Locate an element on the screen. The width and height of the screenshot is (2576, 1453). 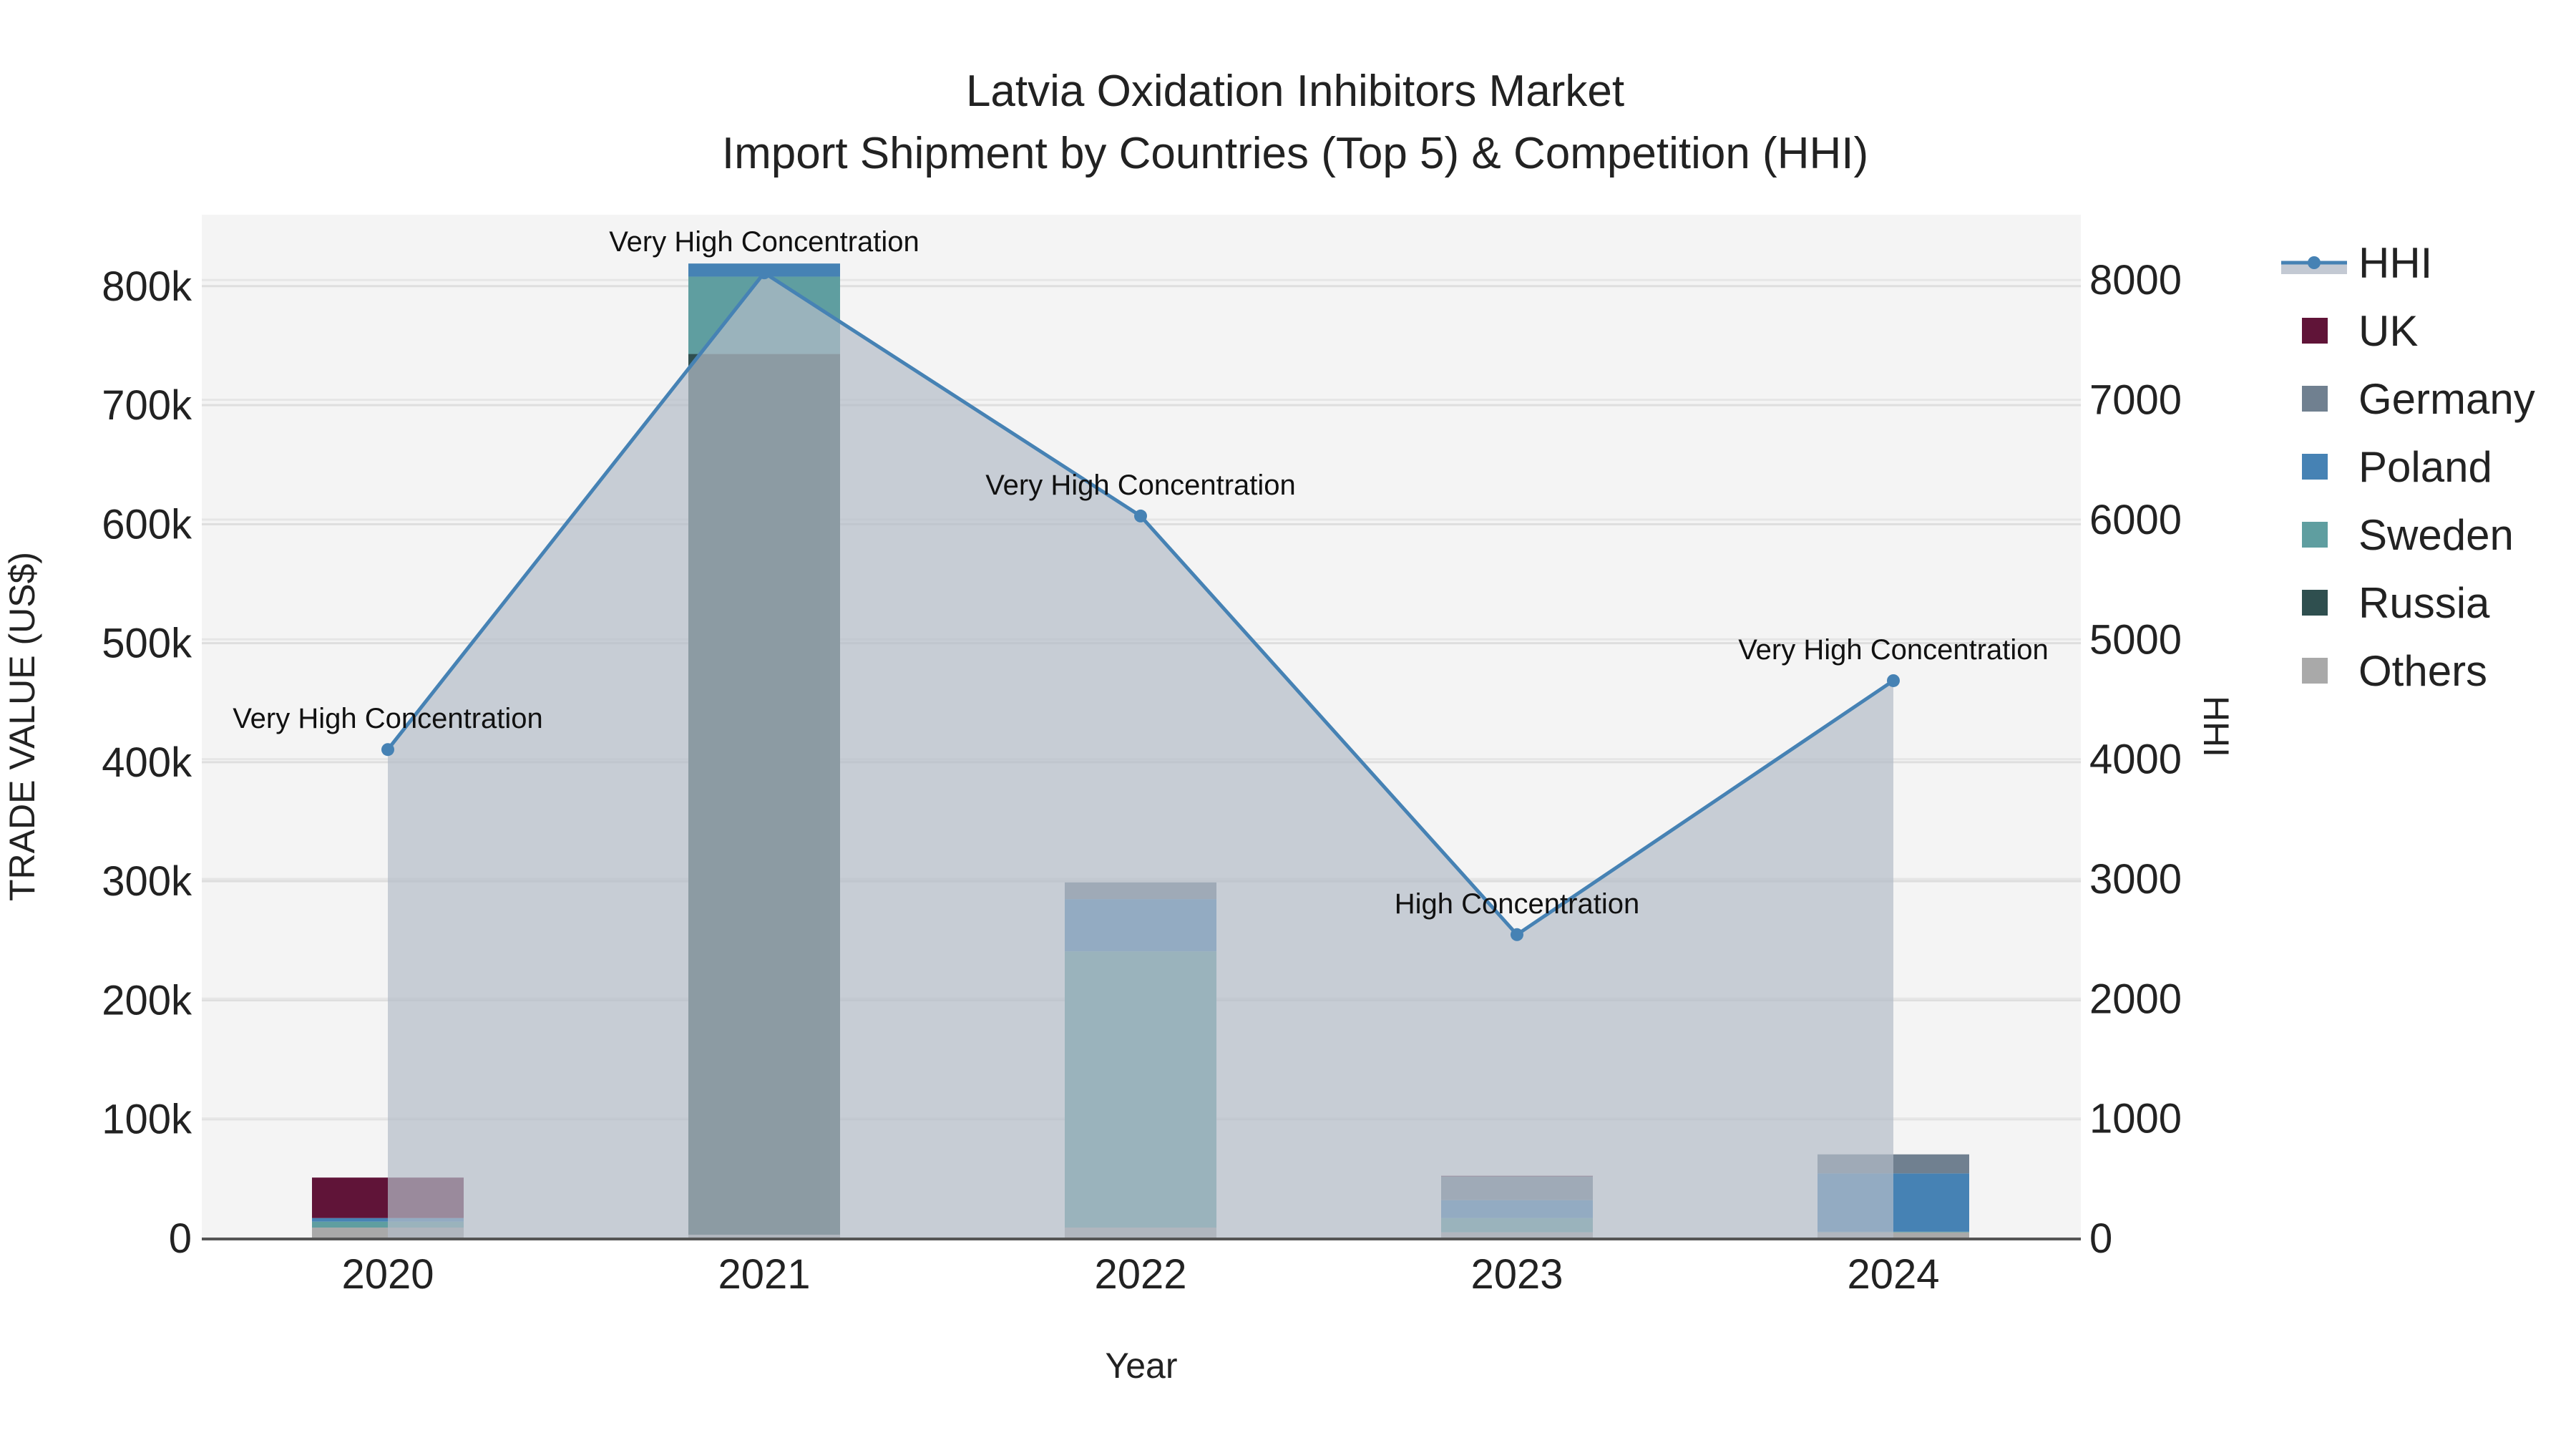
y-tick-label: 400k is located at coordinates (147, 762).